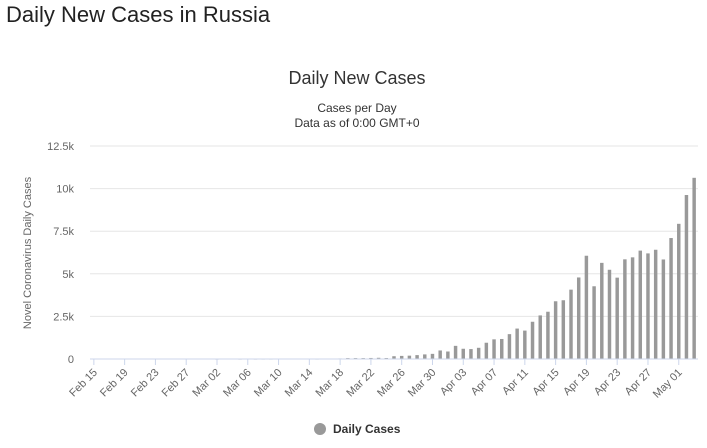  Describe the element at coordinates (145, 383) in the screenshot. I see `x-tick-label: Feb 23` at that location.